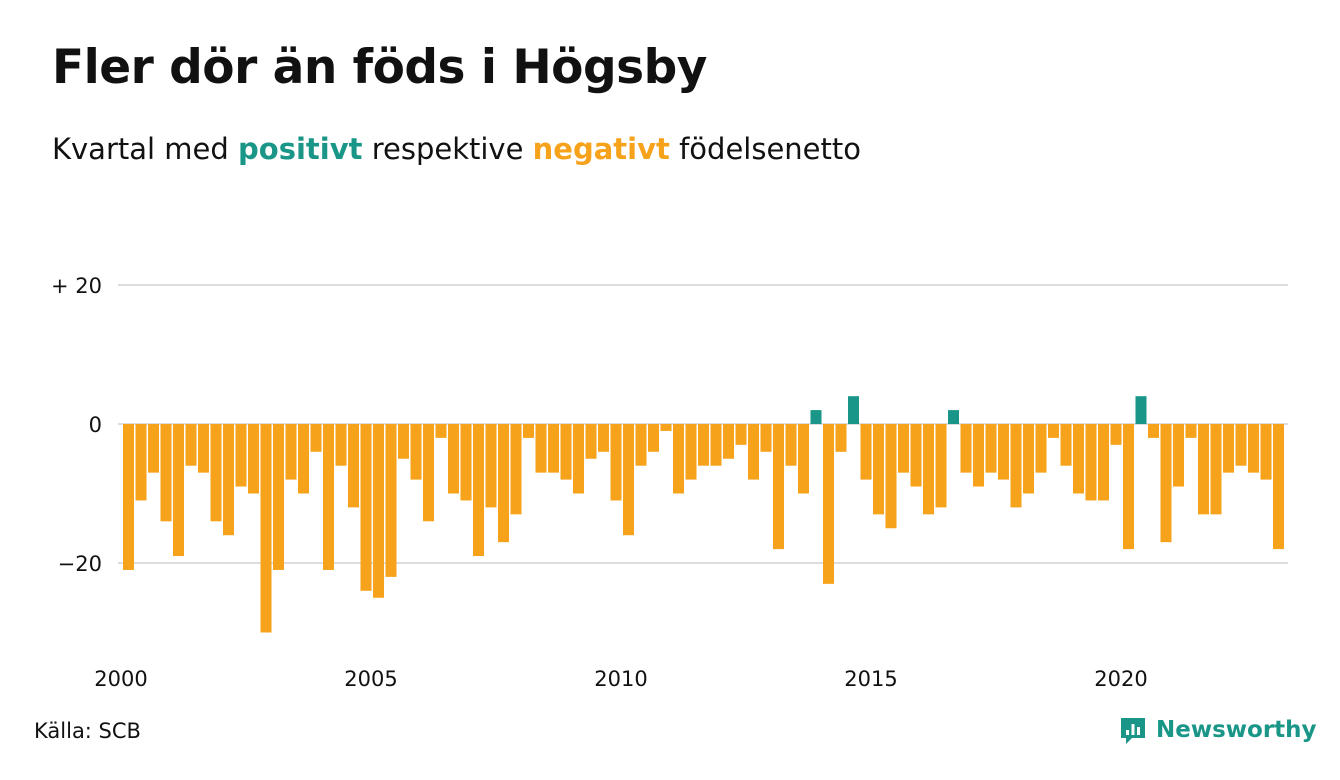 The width and height of the screenshot is (1340, 780). What do you see at coordinates (620, 679) in the screenshot?
I see `x-tick-label: 2010` at bounding box center [620, 679].